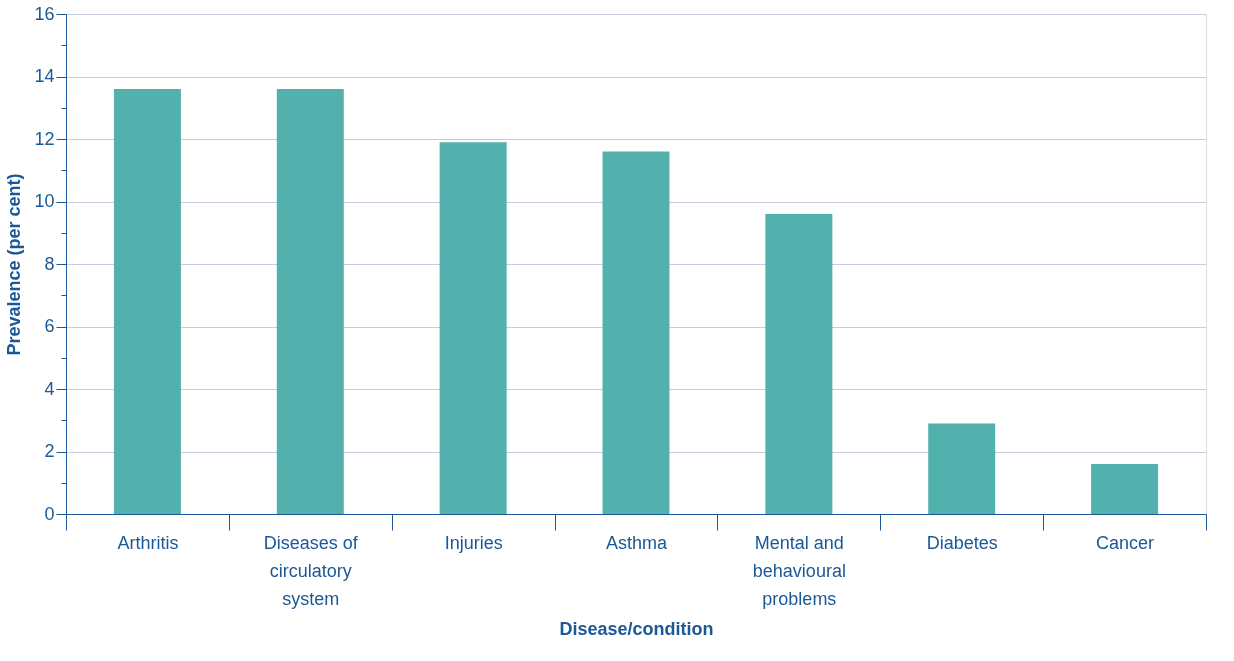 This screenshot has height=661, width=1234. I want to click on x-tick-label: Cancer, so click(1125, 542).